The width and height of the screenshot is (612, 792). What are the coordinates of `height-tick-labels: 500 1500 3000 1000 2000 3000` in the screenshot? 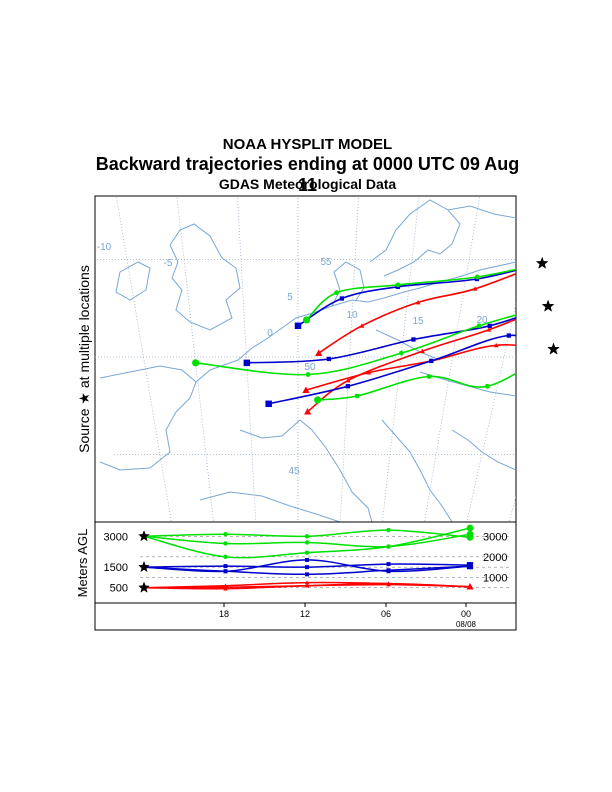 It's located at (306, 562).